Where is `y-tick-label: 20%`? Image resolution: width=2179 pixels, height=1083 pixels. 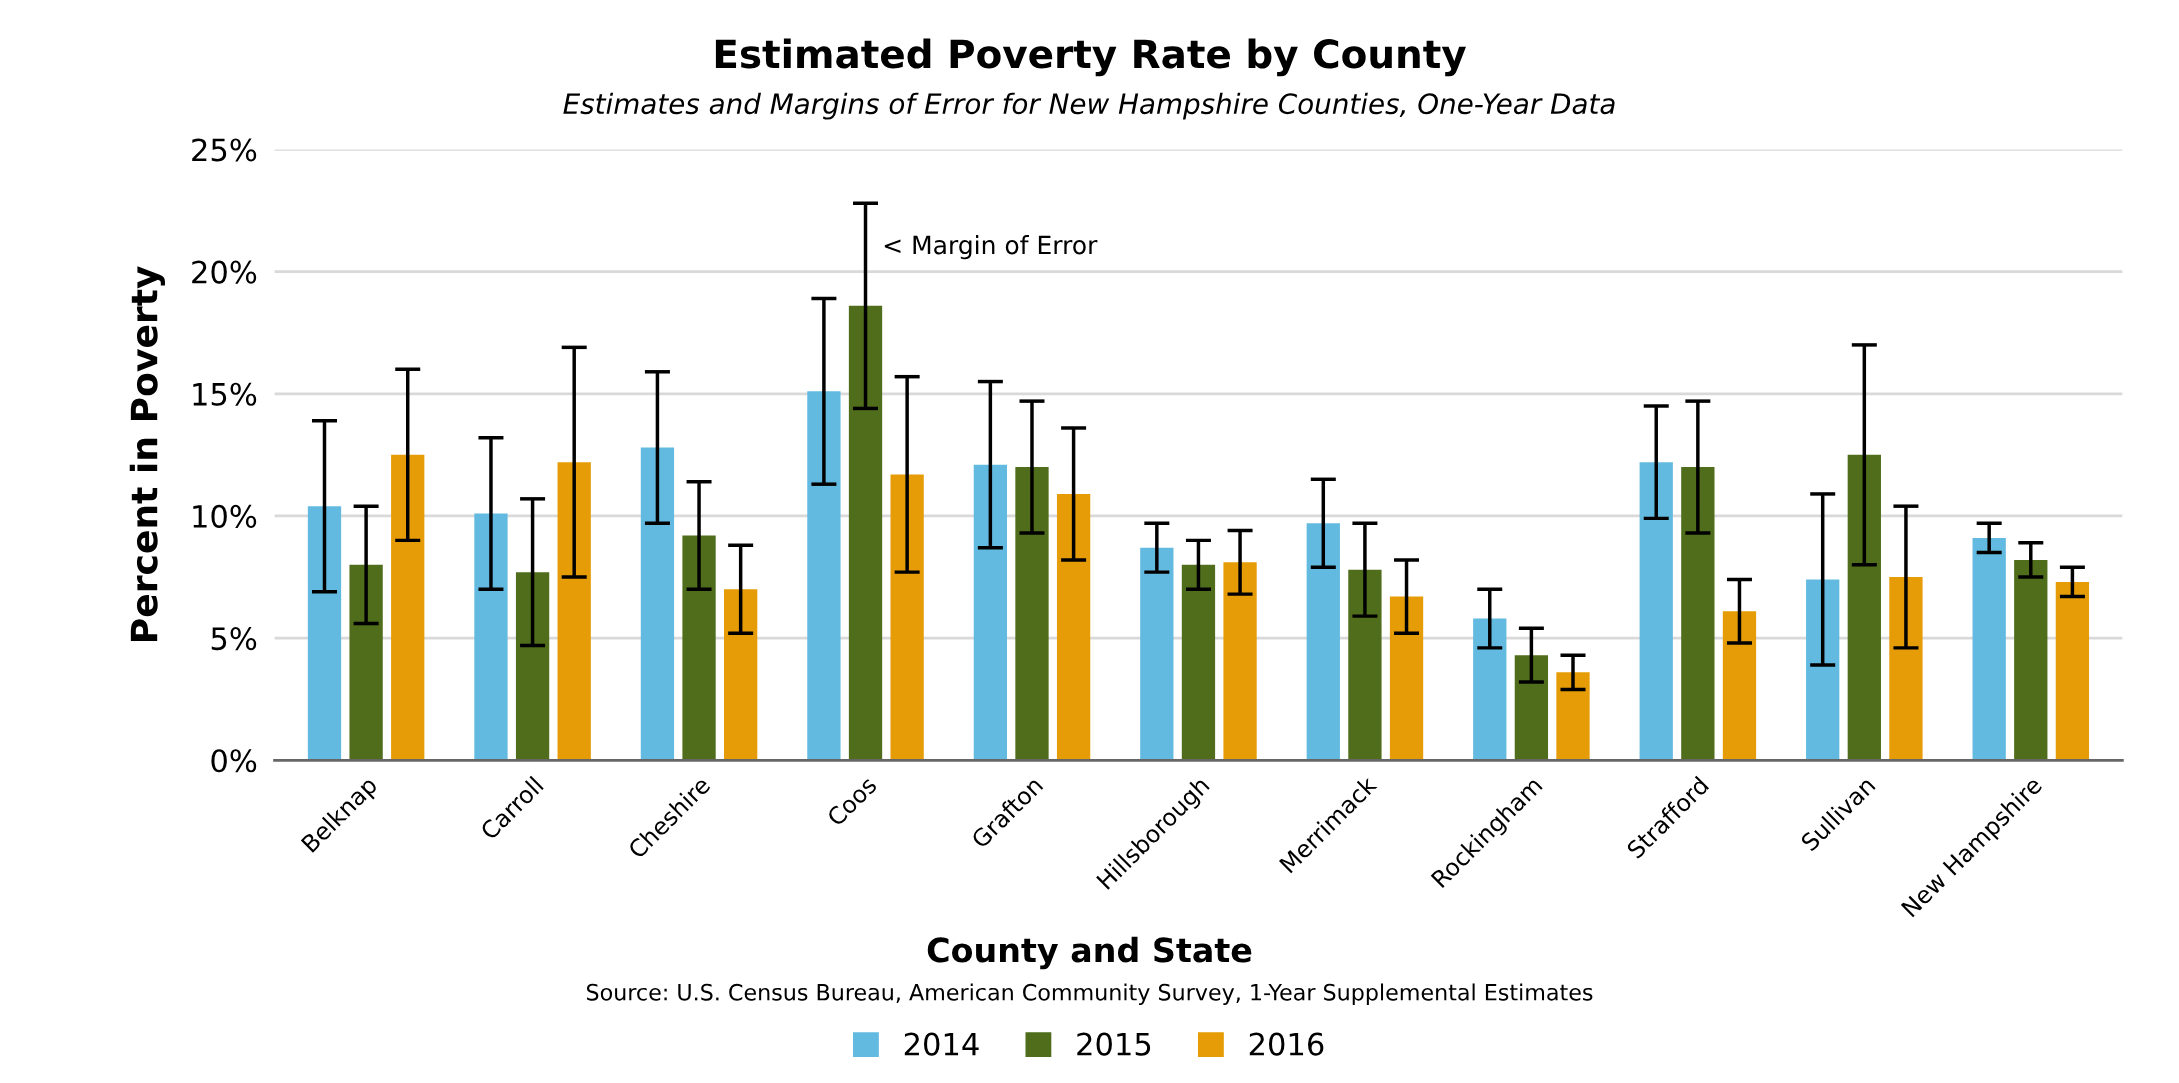
y-tick-label: 20% is located at coordinates (224, 272).